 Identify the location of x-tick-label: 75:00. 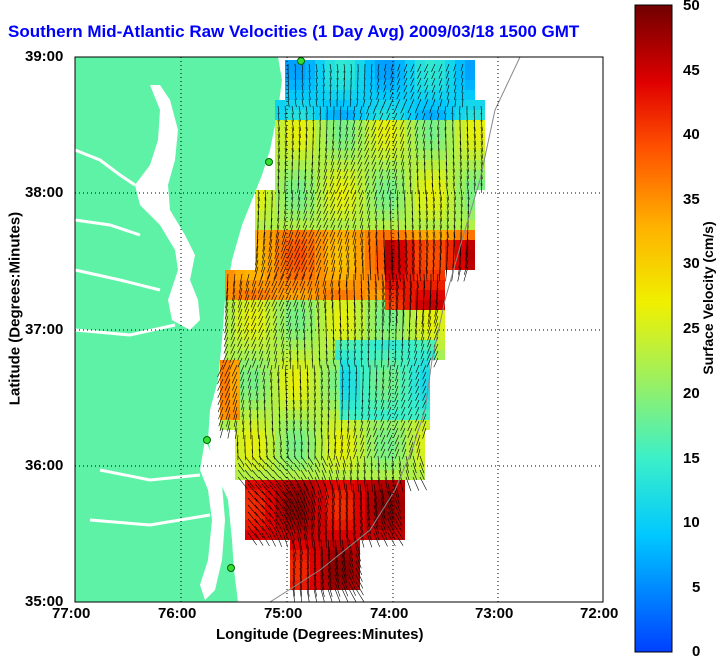
(283, 613).